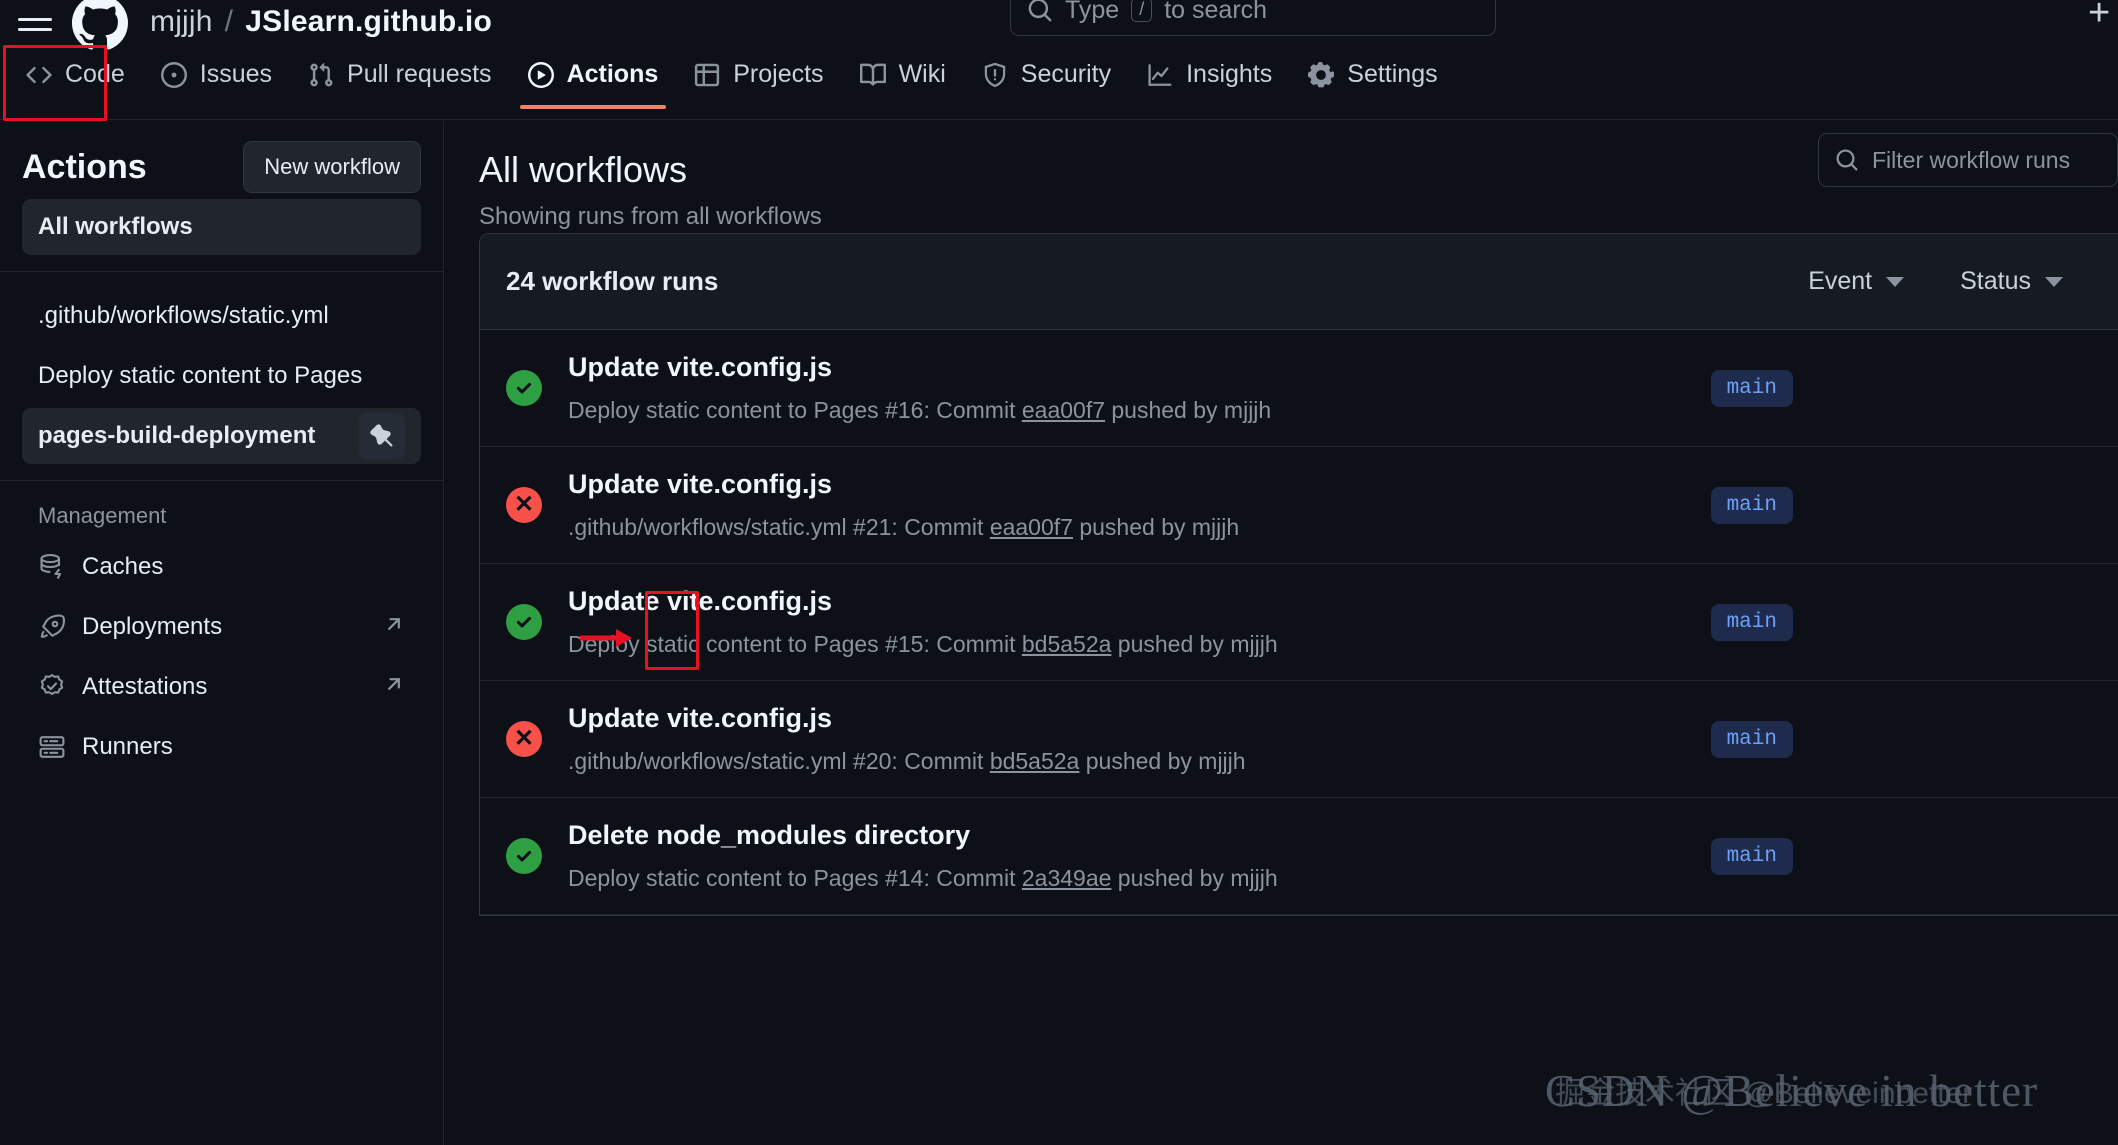 The image size is (2118, 1145). Describe the element at coordinates (1856, 281) in the screenshot. I see `event-filter-dropdown: Event` at that location.